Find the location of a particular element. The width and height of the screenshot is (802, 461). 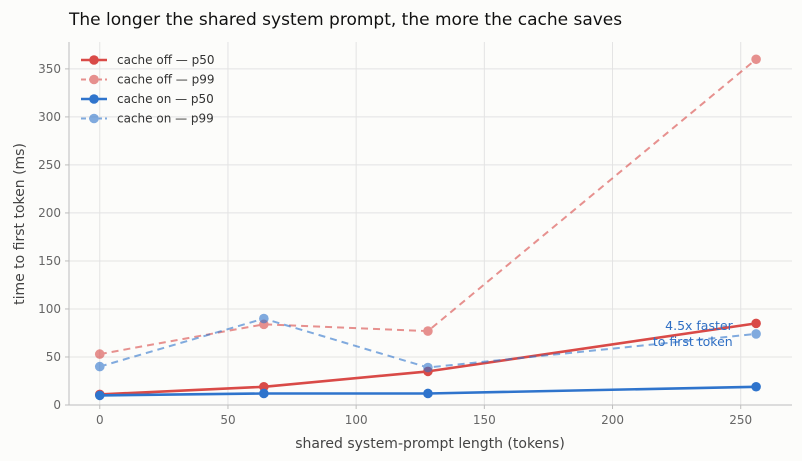

annotation-text: to first token is located at coordinates (693, 341).